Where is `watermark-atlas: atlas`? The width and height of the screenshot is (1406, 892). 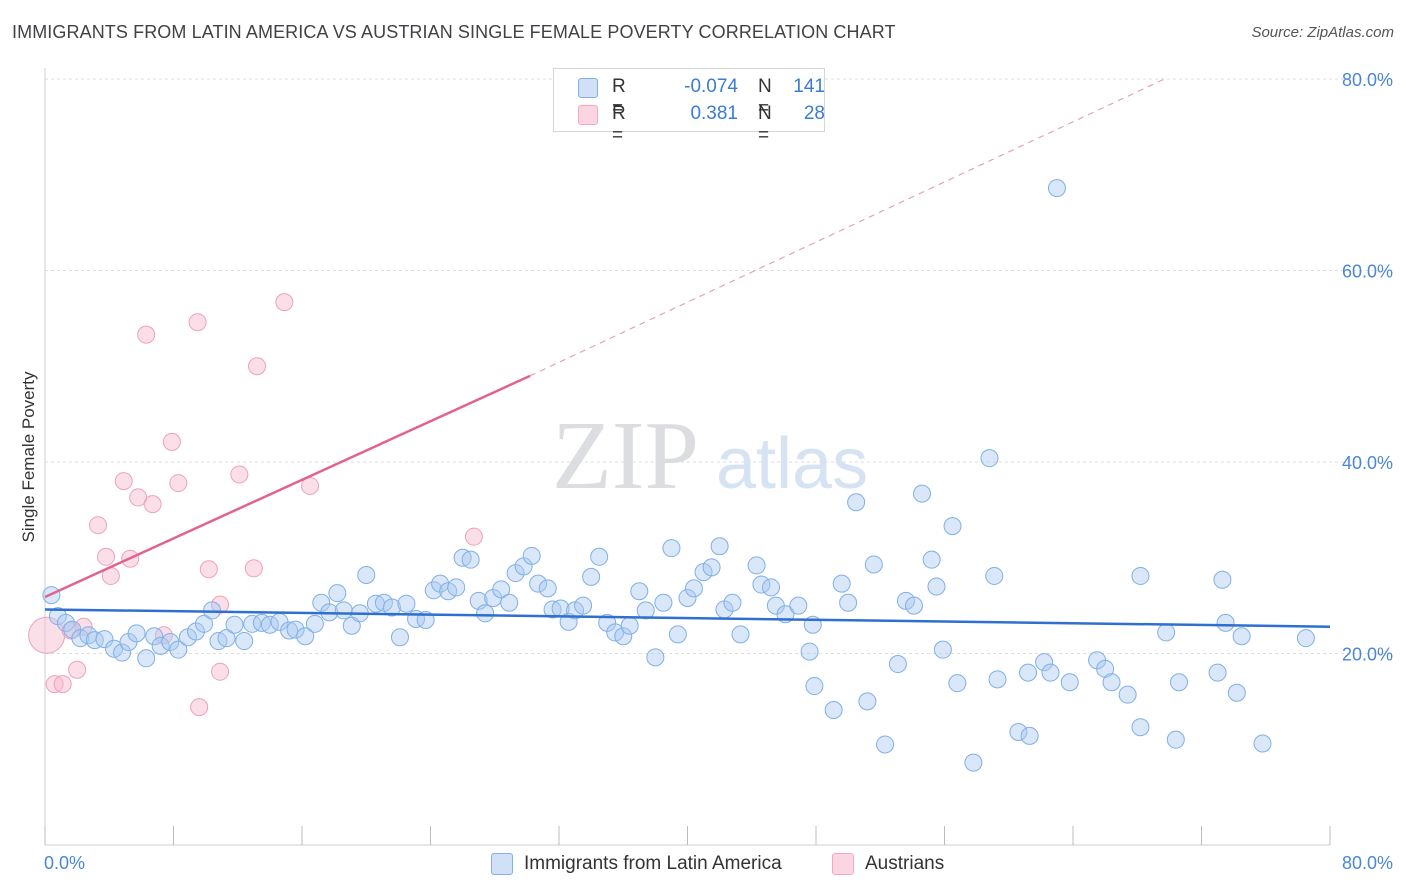 watermark-atlas: atlas is located at coordinates (792, 464).